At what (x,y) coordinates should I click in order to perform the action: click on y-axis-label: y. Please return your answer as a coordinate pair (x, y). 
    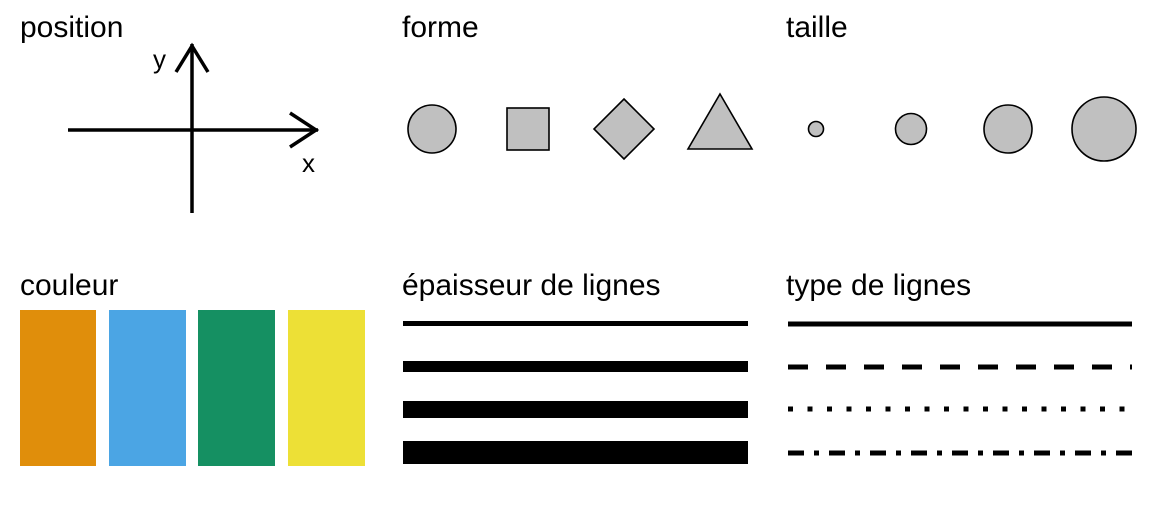
    Looking at the image, I should click on (159, 59).